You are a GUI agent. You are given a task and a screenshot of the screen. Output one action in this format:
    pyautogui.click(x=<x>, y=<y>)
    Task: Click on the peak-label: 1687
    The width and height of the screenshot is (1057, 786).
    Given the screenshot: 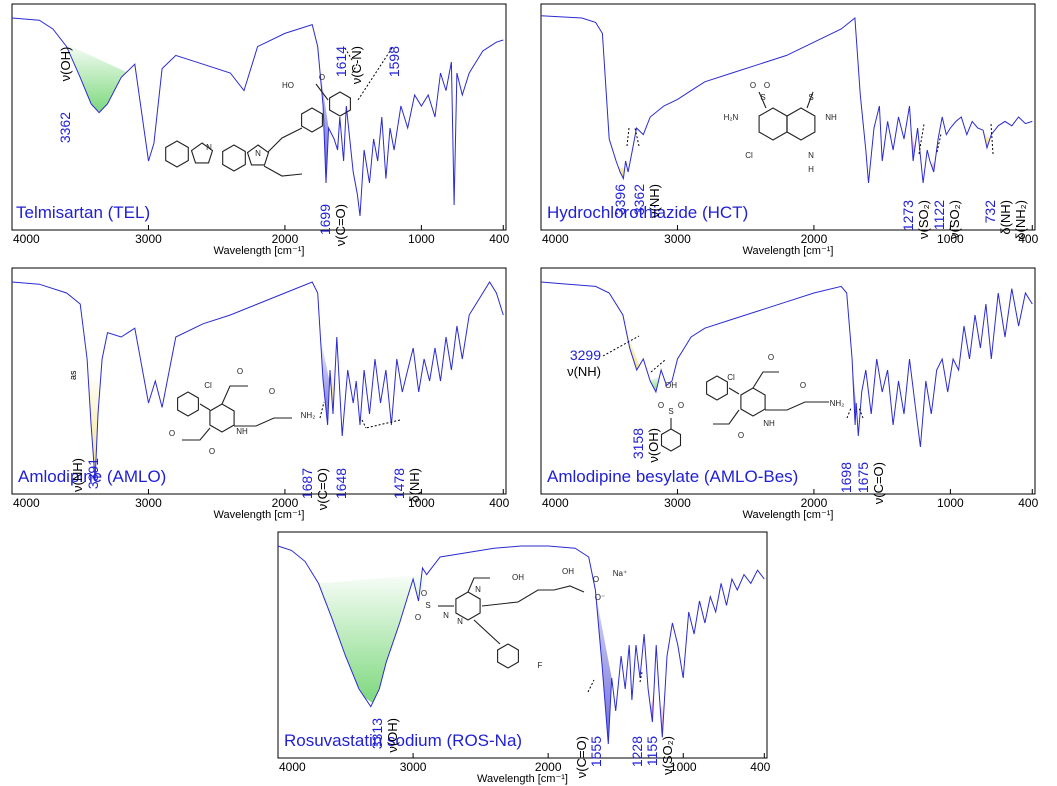 What is the action you would take?
    pyautogui.click(x=307, y=483)
    